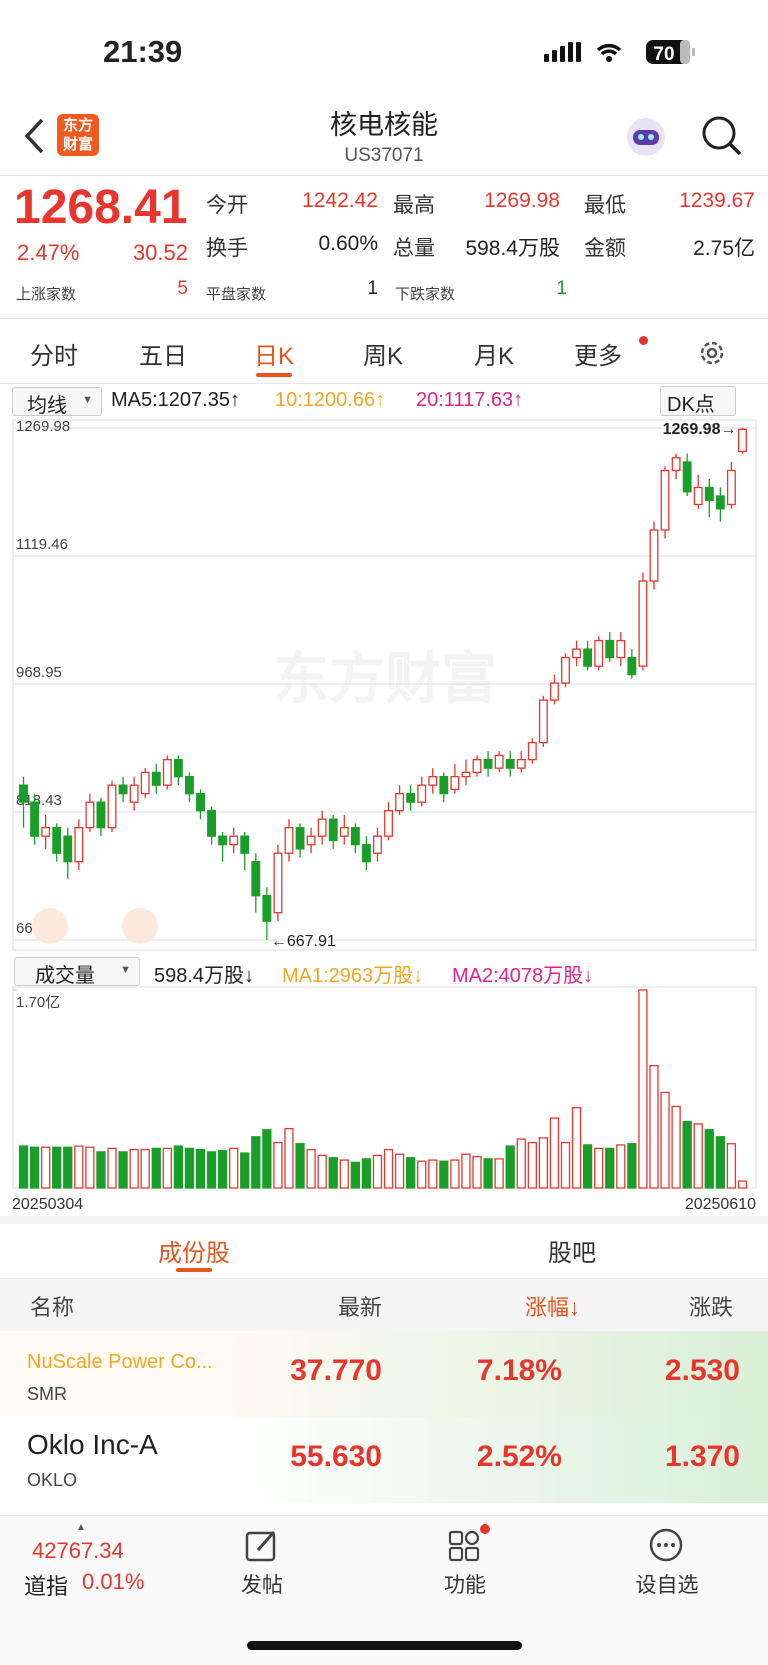  What do you see at coordinates (52, 1480) in the screenshot?
I see `row-code: OKLO` at bounding box center [52, 1480].